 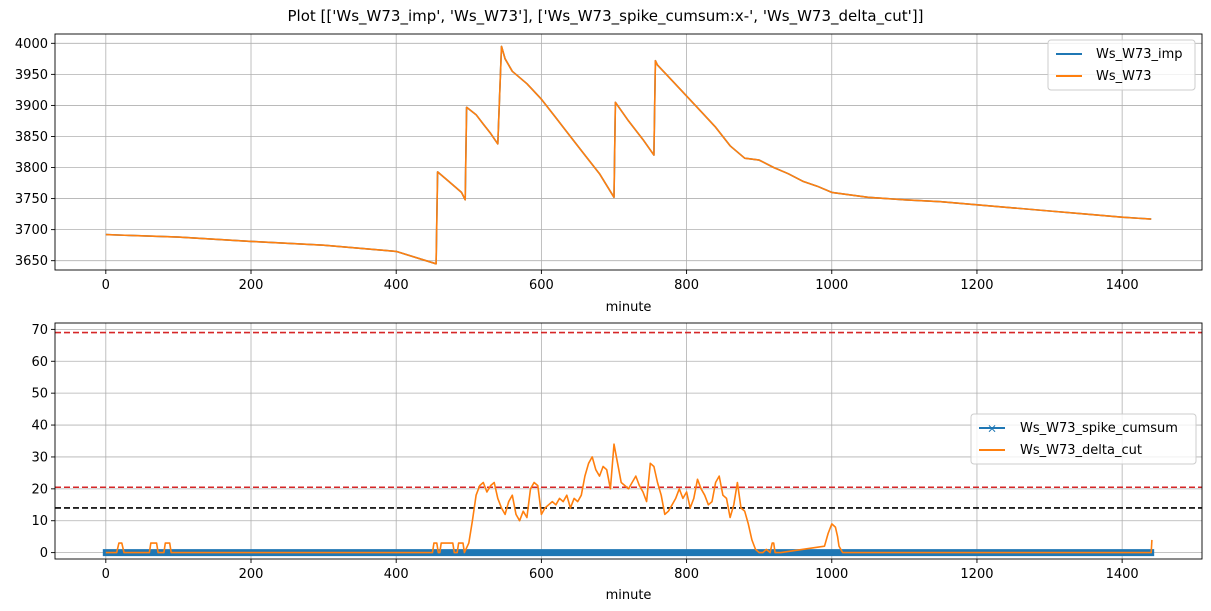 What do you see at coordinates (39, 330) in the screenshot?
I see `bottom-y-tick-label: 70` at bounding box center [39, 330].